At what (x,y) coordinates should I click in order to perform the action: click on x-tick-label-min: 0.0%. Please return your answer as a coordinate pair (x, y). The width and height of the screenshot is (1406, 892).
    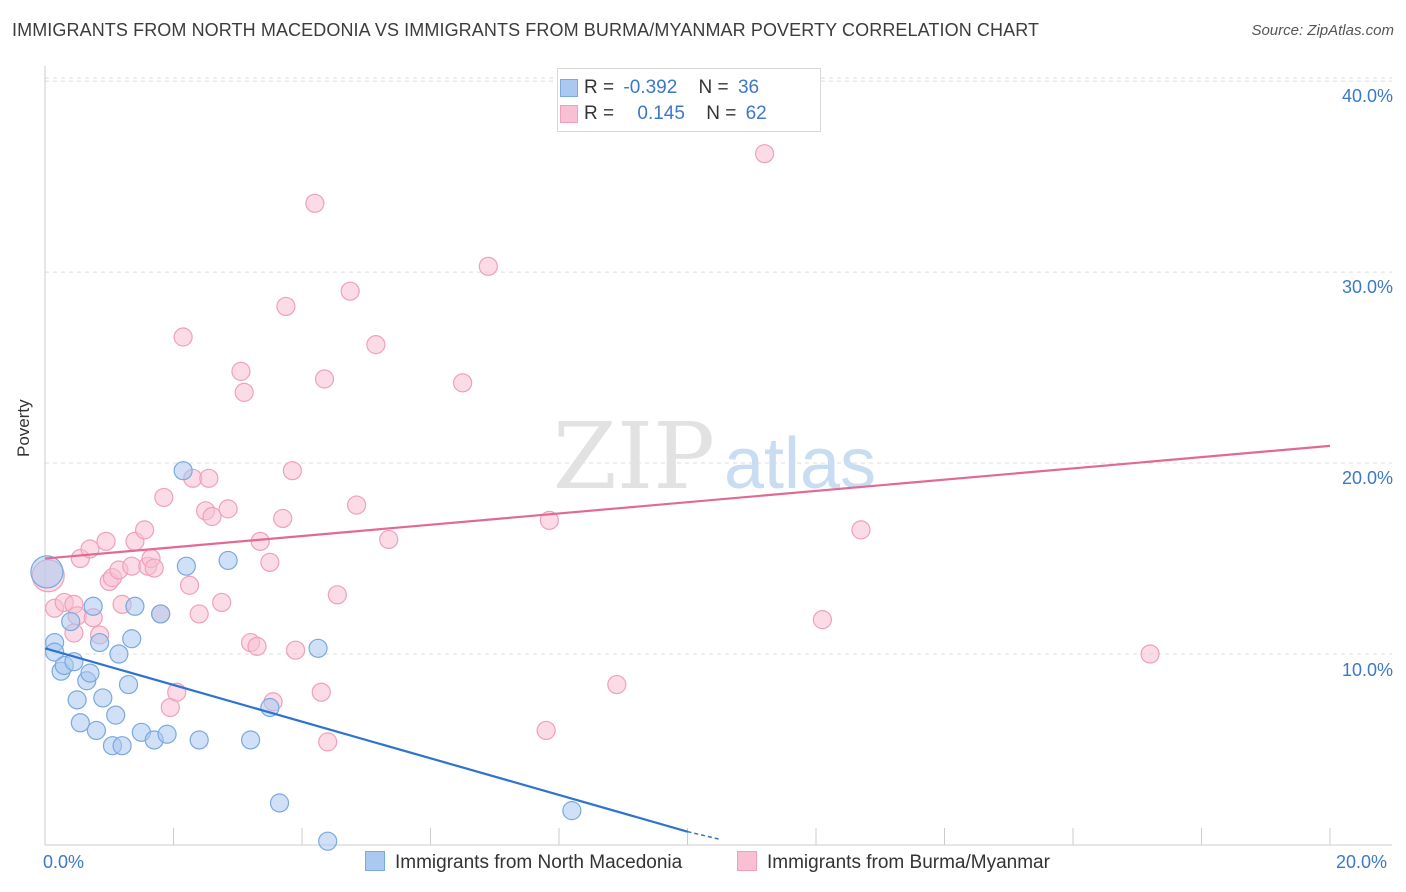
    Looking at the image, I should click on (64, 862).